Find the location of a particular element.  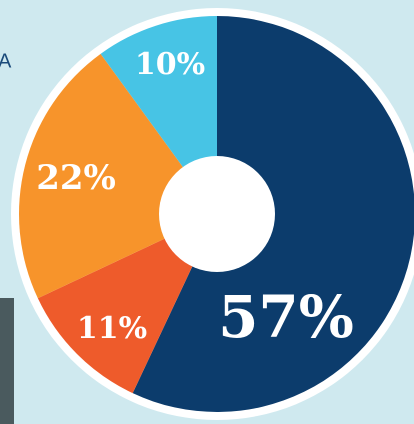

value-label: 57% is located at coordinates (286, 317).